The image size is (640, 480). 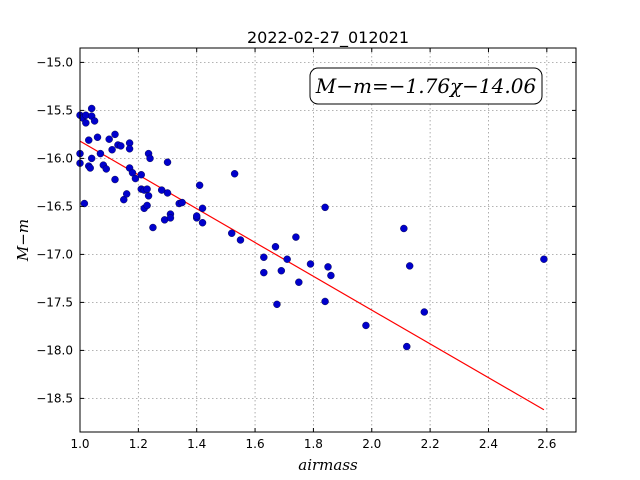 I want to click on x-tick-label: 2.6, so click(x=546, y=444).